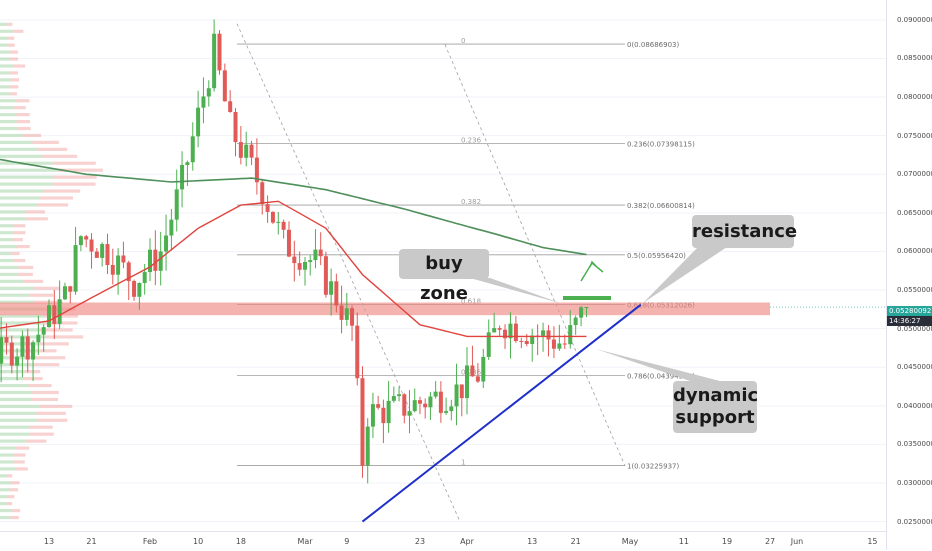 Image resolution: width=932 pixels, height=551 pixels. What do you see at coordinates (914, 19) in the screenshot?
I see `price-tick-label: 0.09000000` at bounding box center [914, 19].